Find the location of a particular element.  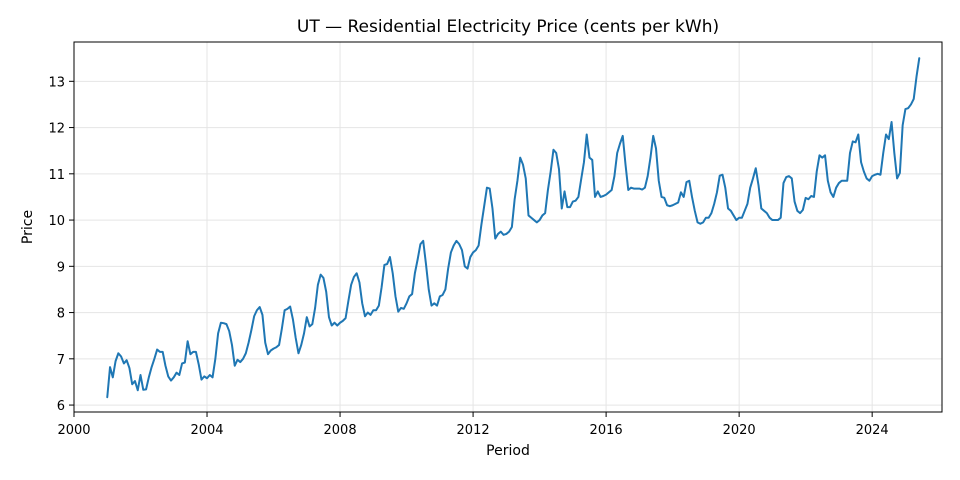

y-tick-label: 11 is located at coordinates (56, 175).